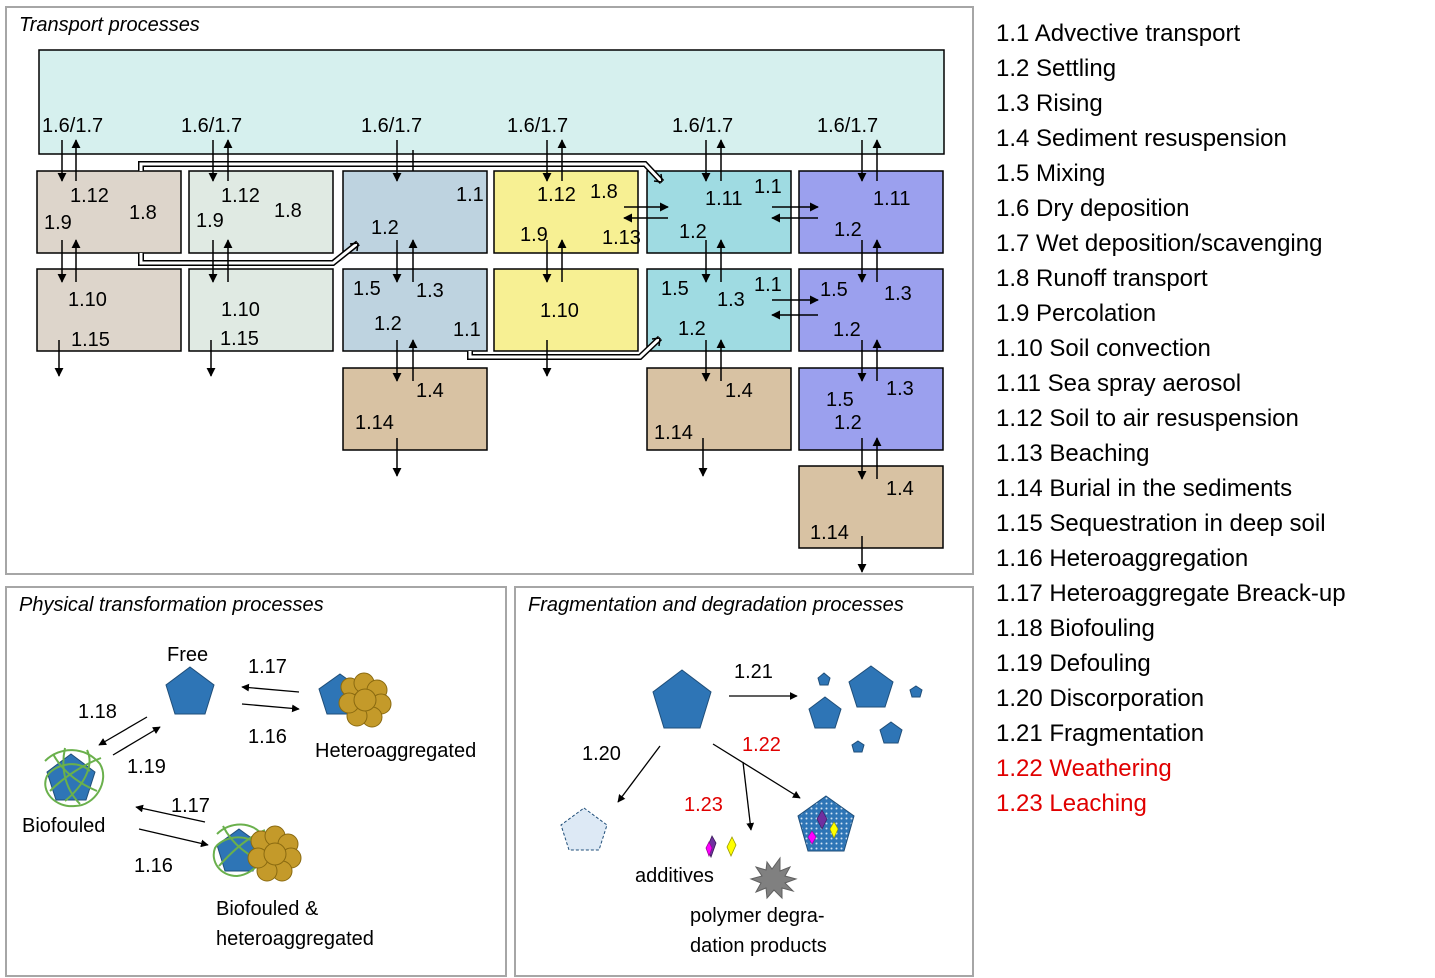 The height and width of the screenshot is (978, 1435). What do you see at coordinates (1147, 418) in the screenshot?
I see `legend-item: 1.12 Soil to air resuspension` at bounding box center [1147, 418].